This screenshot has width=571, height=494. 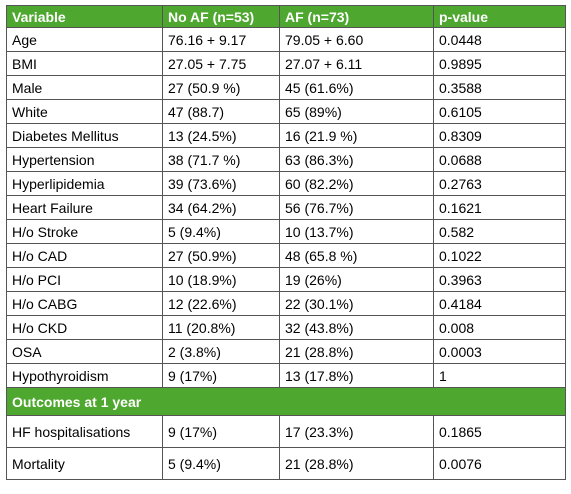 What do you see at coordinates (356, 255) in the screenshot?
I see `af-cell: 48 (65.8 %)` at bounding box center [356, 255].